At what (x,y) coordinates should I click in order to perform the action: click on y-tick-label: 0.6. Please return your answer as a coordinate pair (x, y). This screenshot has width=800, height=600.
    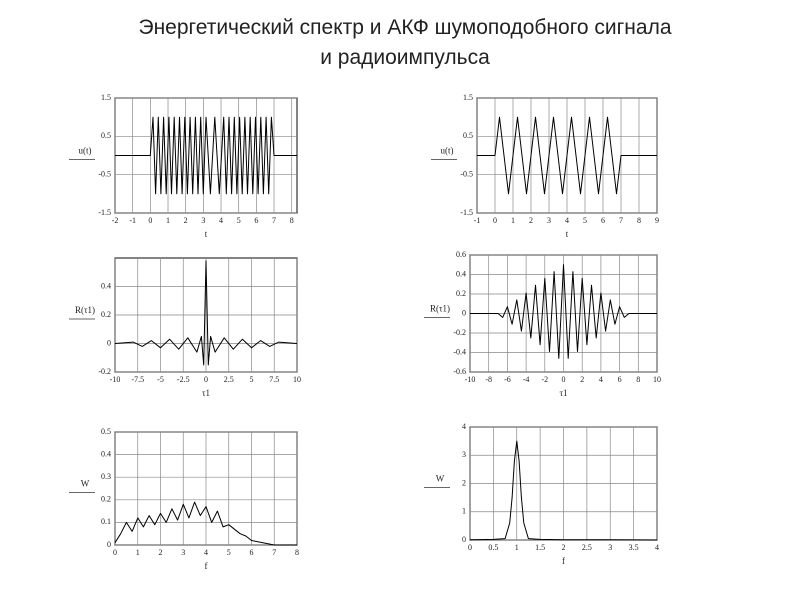
    Looking at the image, I should click on (461, 254).